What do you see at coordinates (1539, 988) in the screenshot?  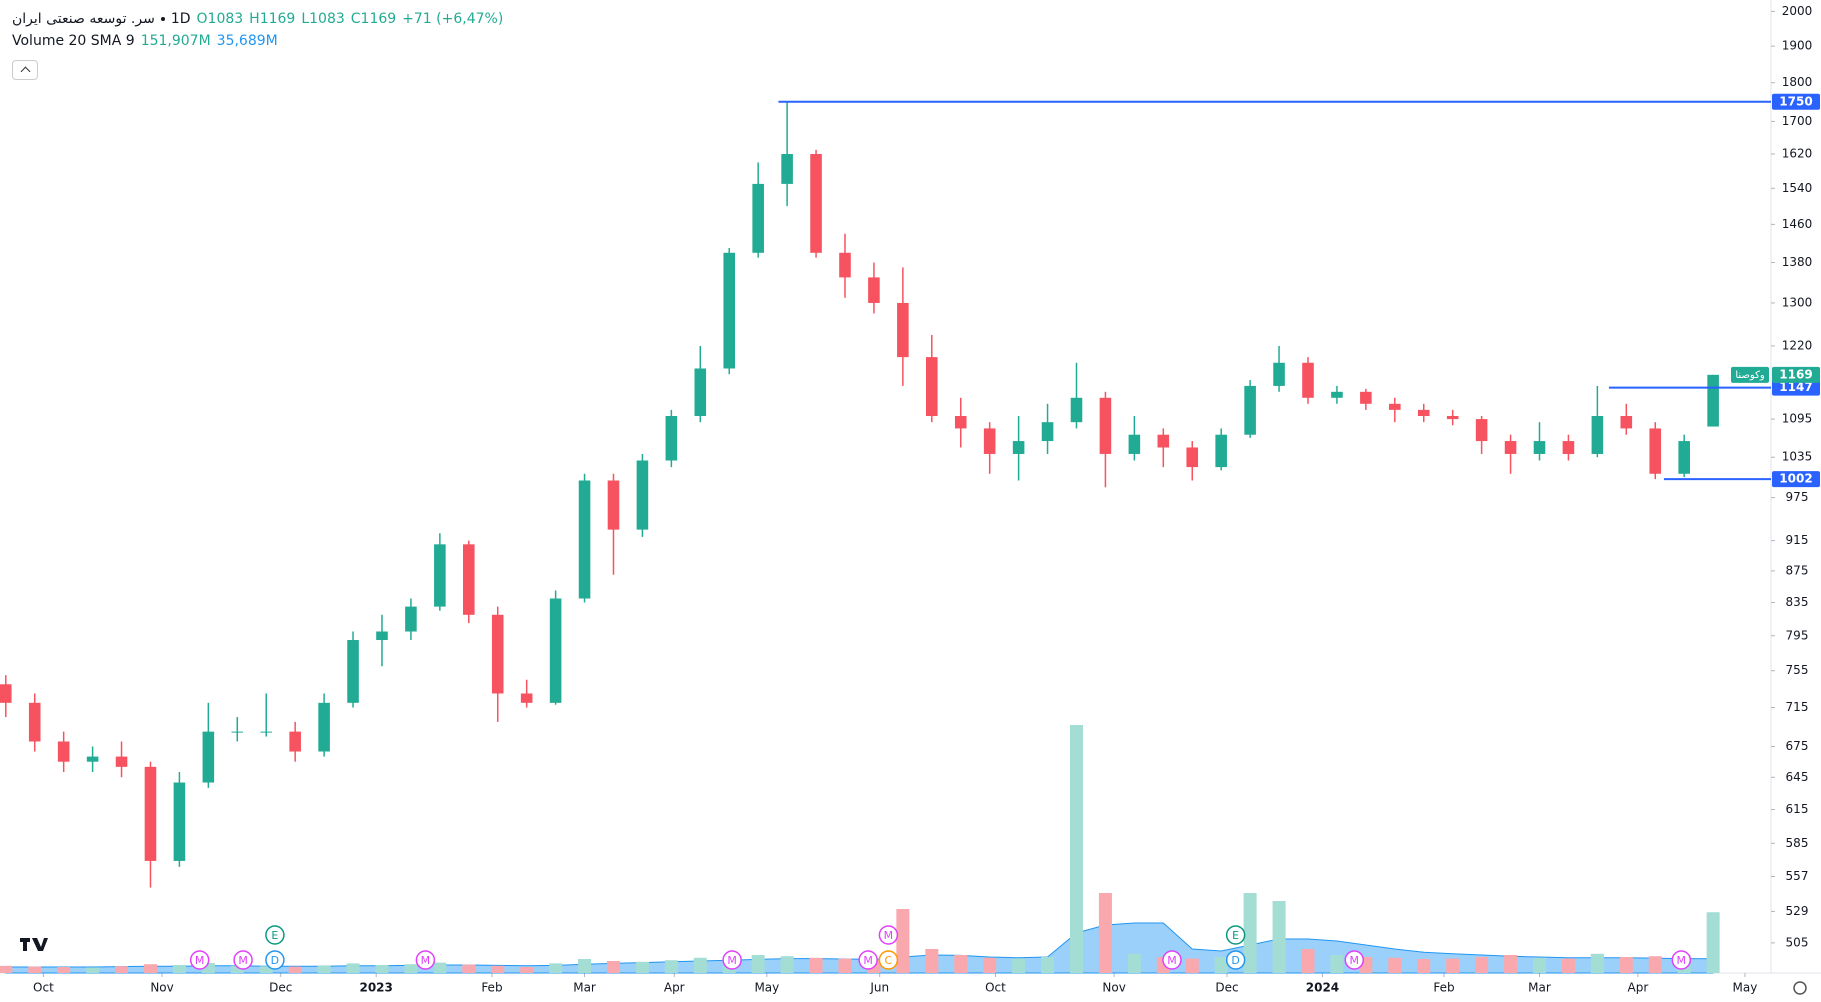 I see `x-tick-label: Mar` at bounding box center [1539, 988].